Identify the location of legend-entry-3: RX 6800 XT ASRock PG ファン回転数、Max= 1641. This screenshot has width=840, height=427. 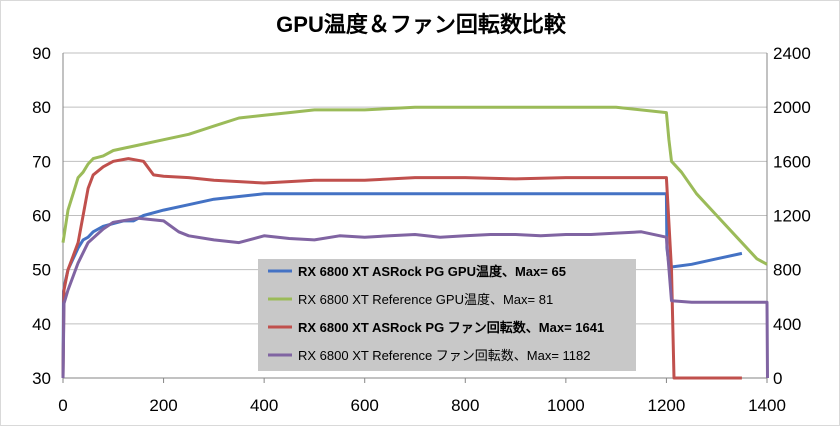
(451, 327).